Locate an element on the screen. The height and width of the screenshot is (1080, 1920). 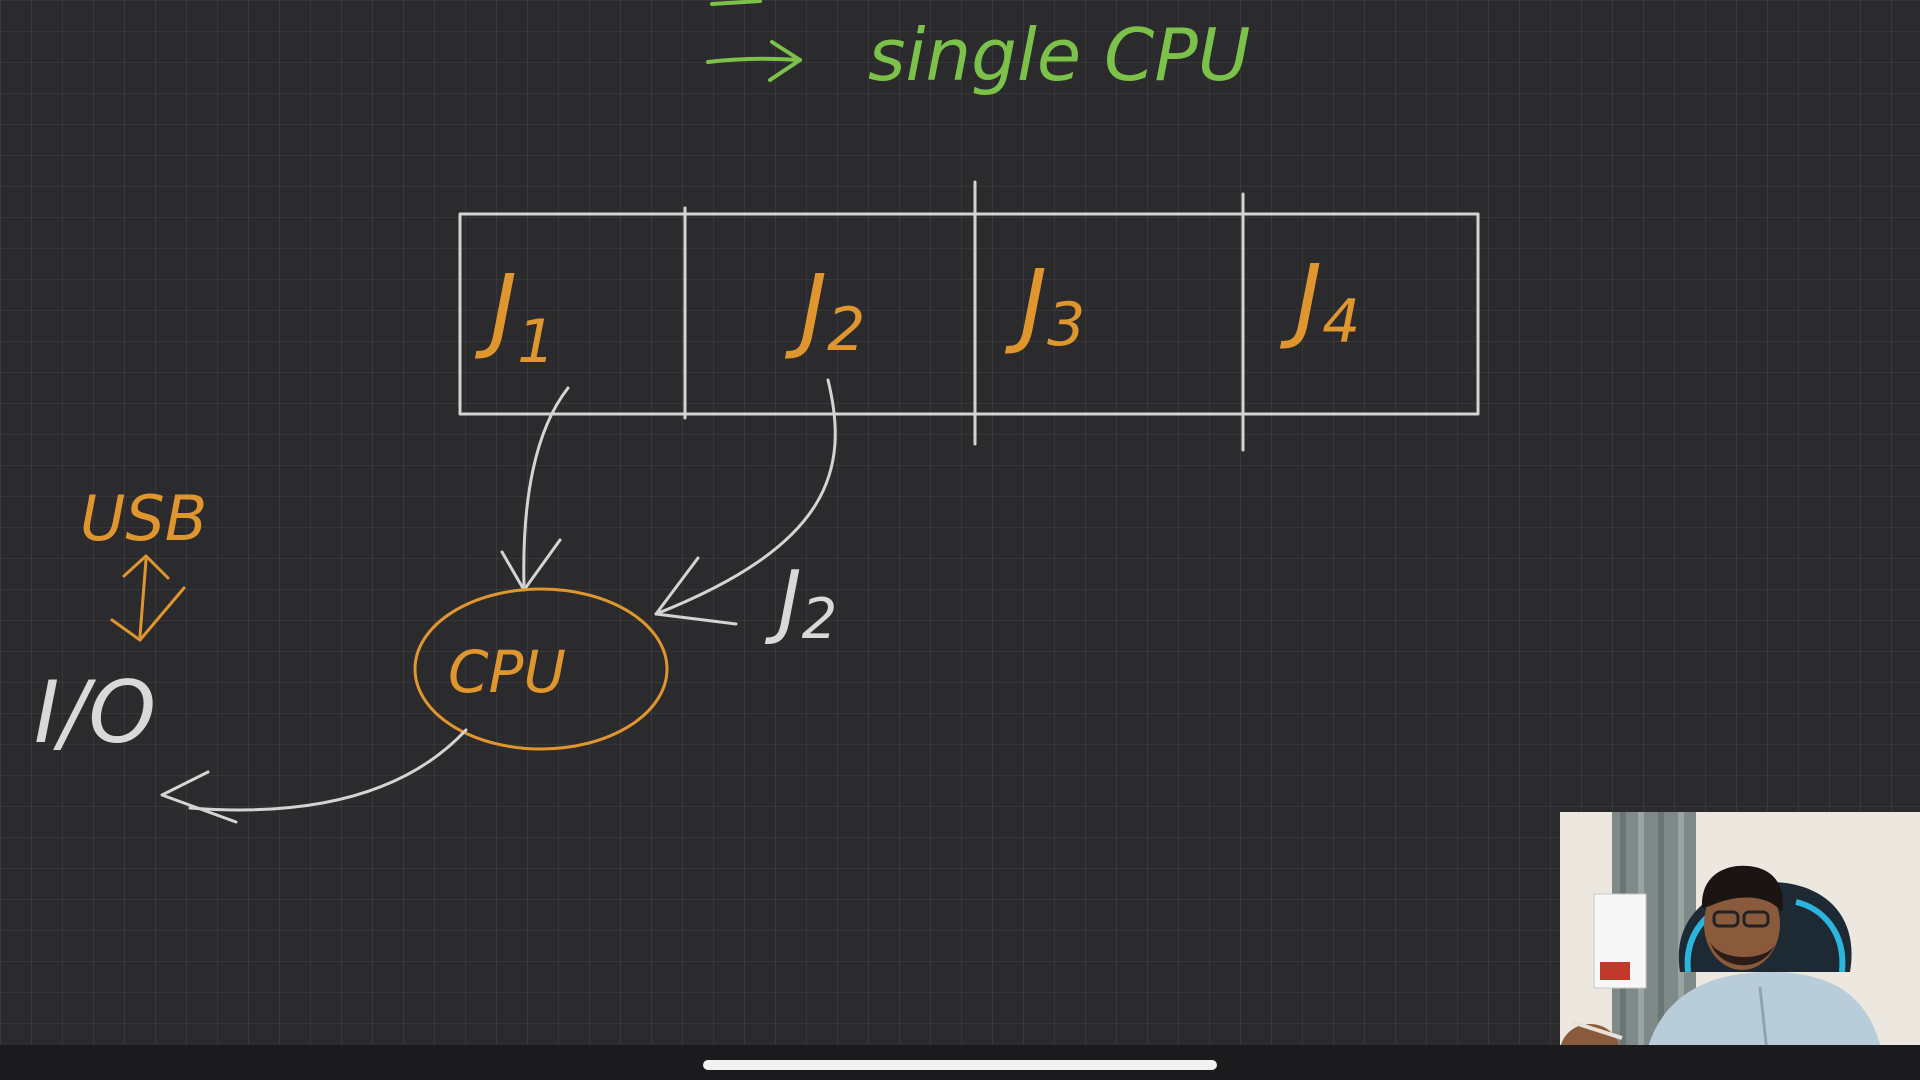
heading-text: single CPU is located at coordinates (1059, 55).